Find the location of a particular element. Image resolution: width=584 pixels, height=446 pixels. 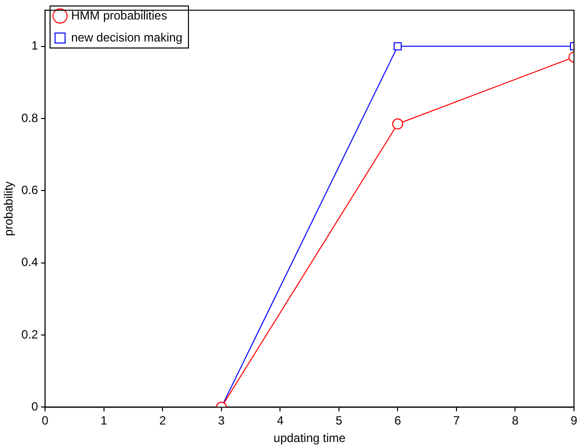

y-tick-label: 0.6 is located at coordinates (29, 189).